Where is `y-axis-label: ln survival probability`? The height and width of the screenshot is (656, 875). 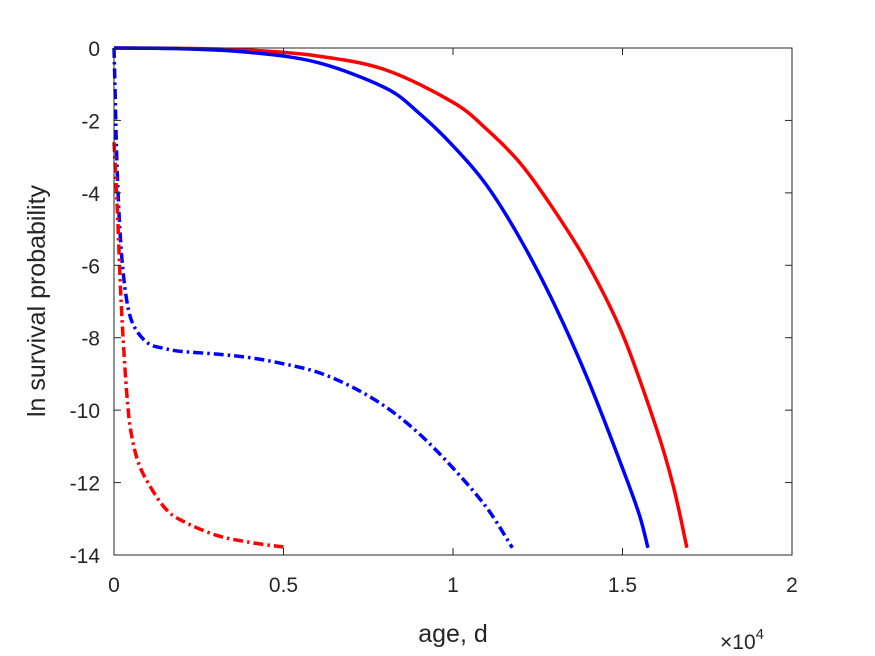
y-axis-label: ln survival probability is located at coordinates (37, 300).